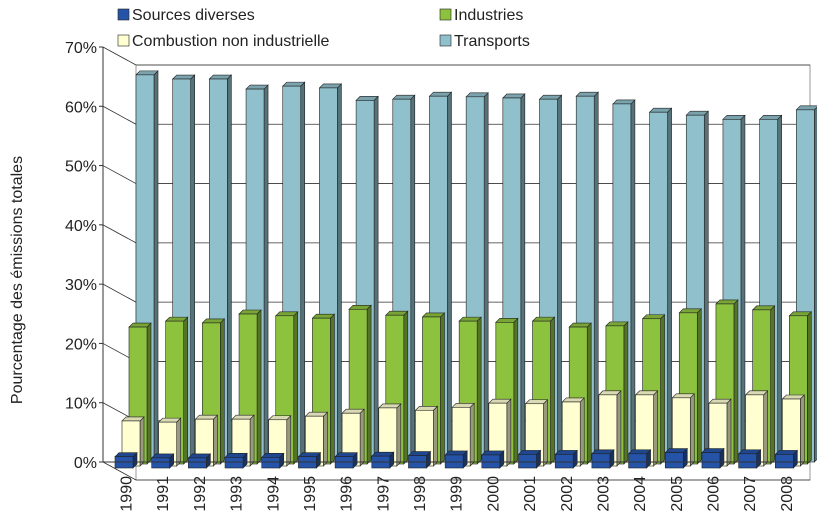 The width and height of the screenshot is (817, 518). What do you see at coordinates (457, 494) in the screenshot?
I see `x-tick-label: 1999` at bounding box center [457, 494].